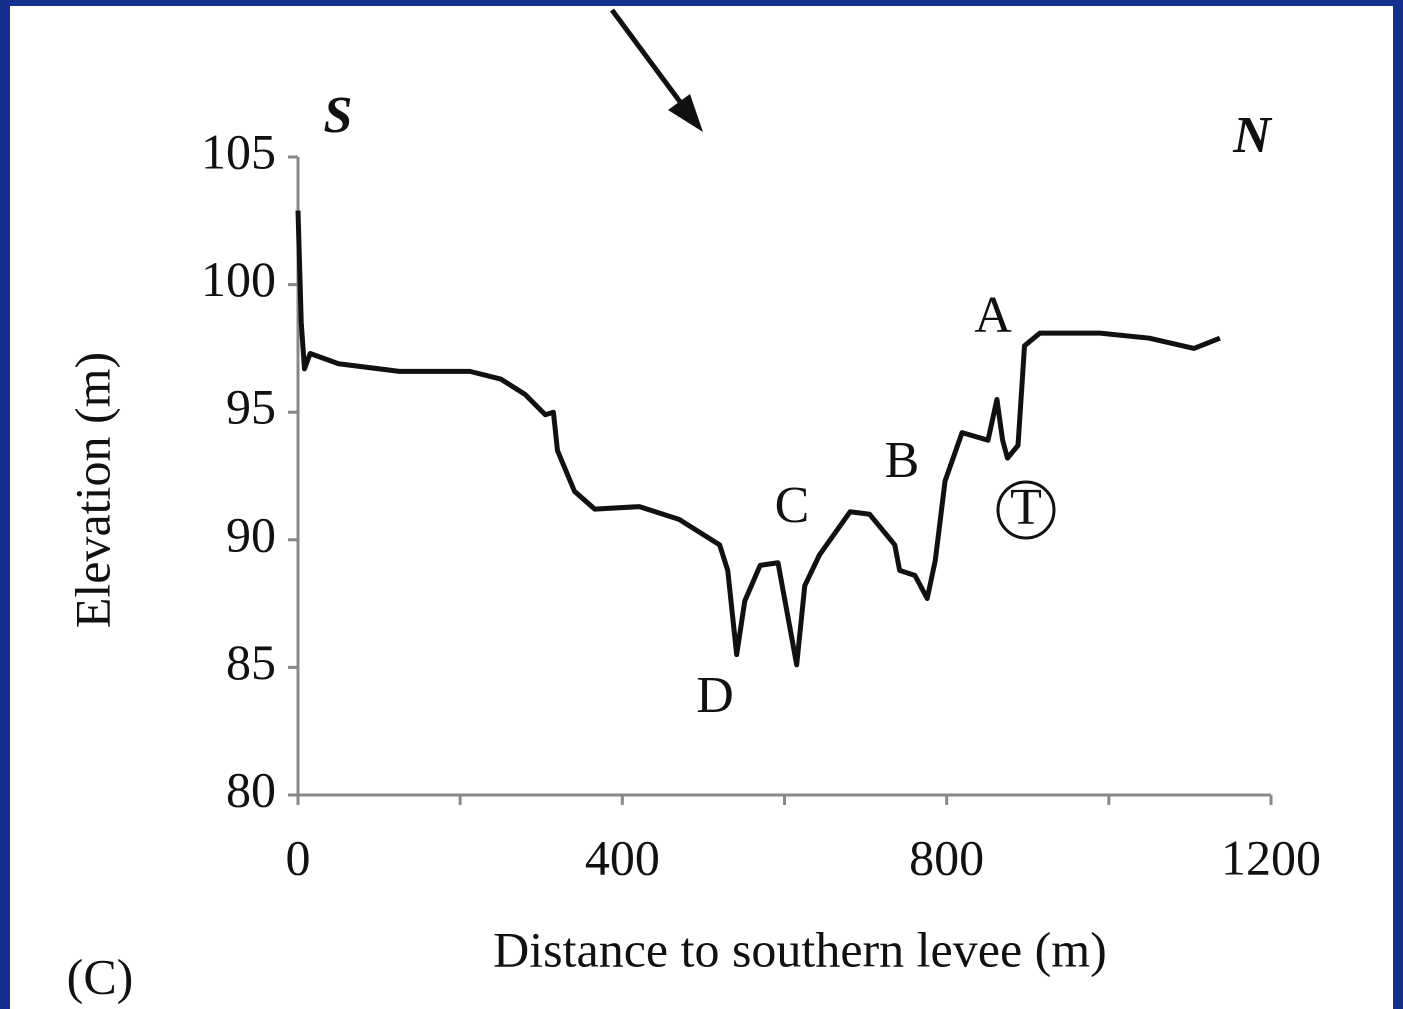  What do you see at coordinates (622, 857) in the screenshot?
I see `x-tick-label: 400` at bounding box center [622, 857].